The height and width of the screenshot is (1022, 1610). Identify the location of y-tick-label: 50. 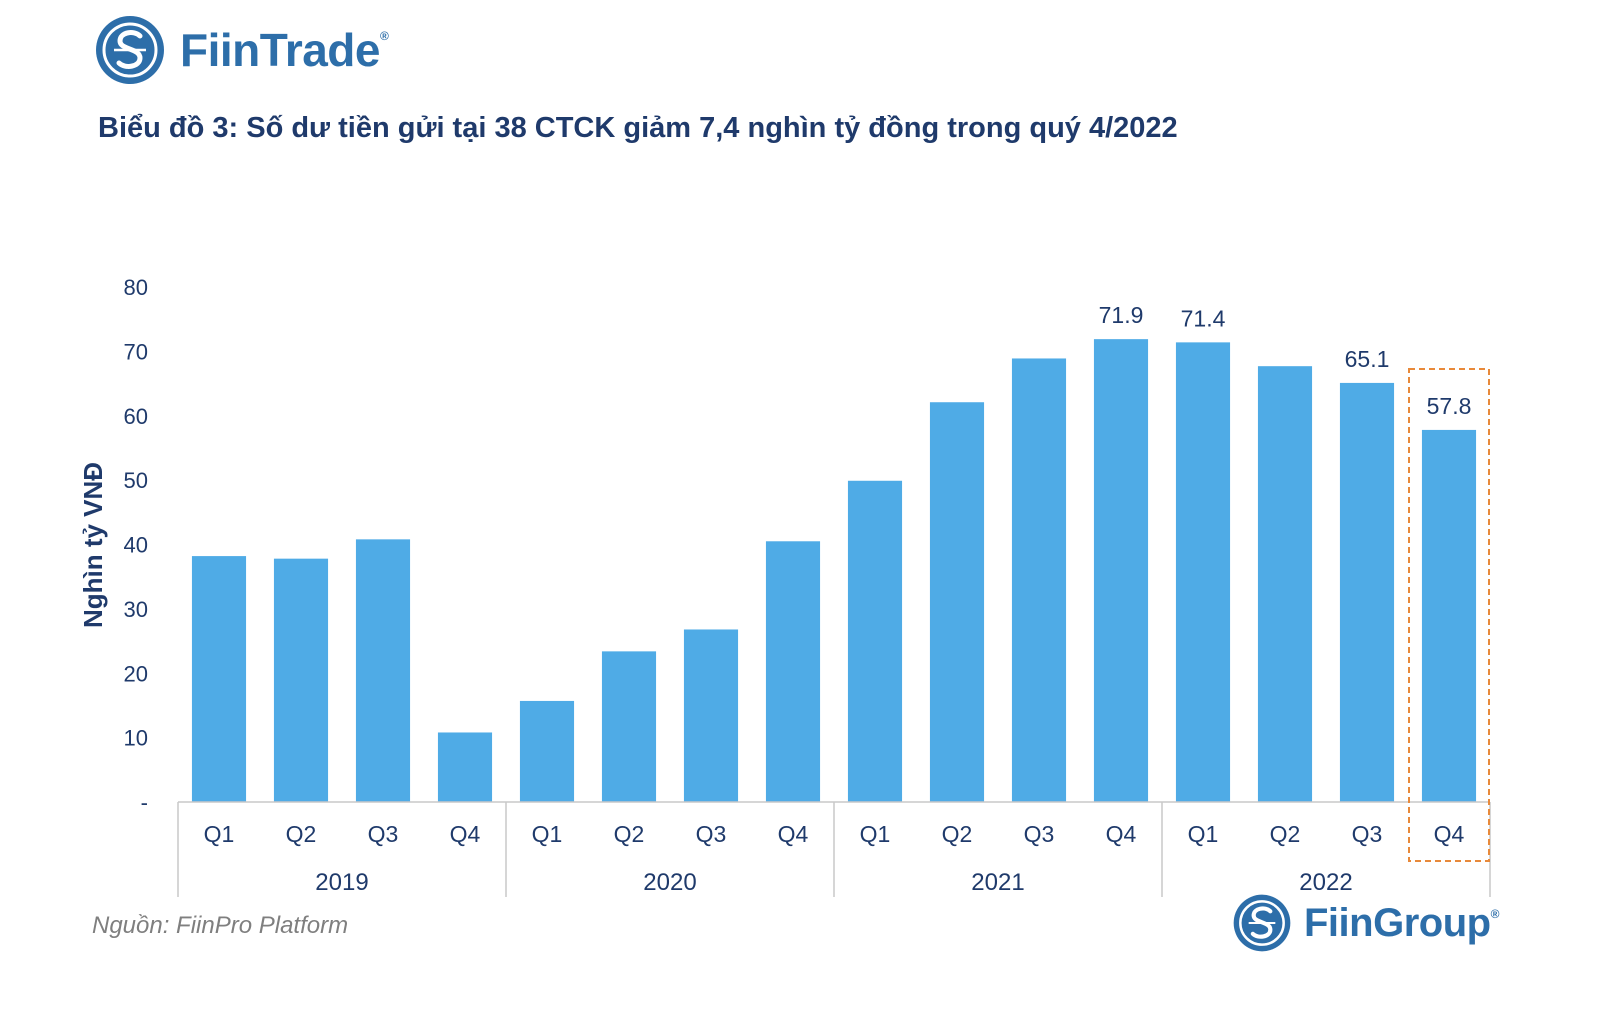
(136, 480).